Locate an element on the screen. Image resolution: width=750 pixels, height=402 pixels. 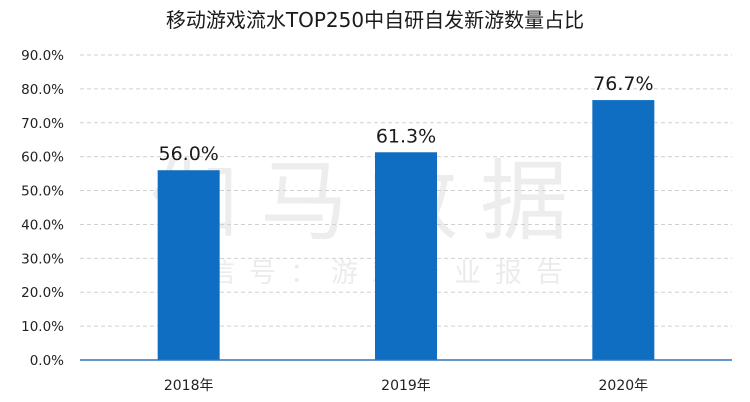
y-tick-label: 80.0% is located at coordinates (42, 90).